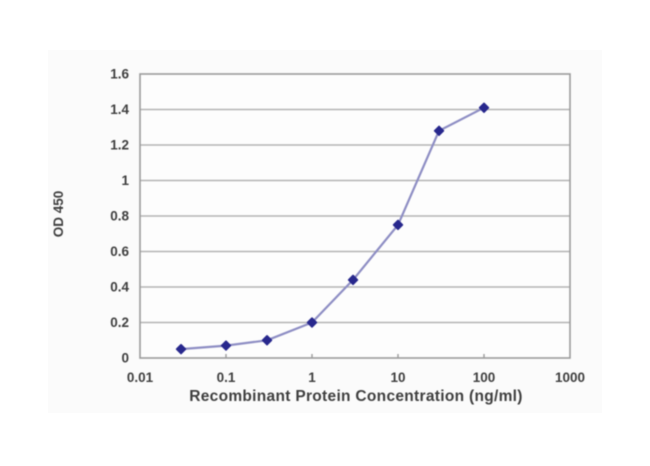  What do you see at coordinates (119, 74) in the screenshot?
I see `y-tick-label: 1.6` at bounding box center [119, 74].